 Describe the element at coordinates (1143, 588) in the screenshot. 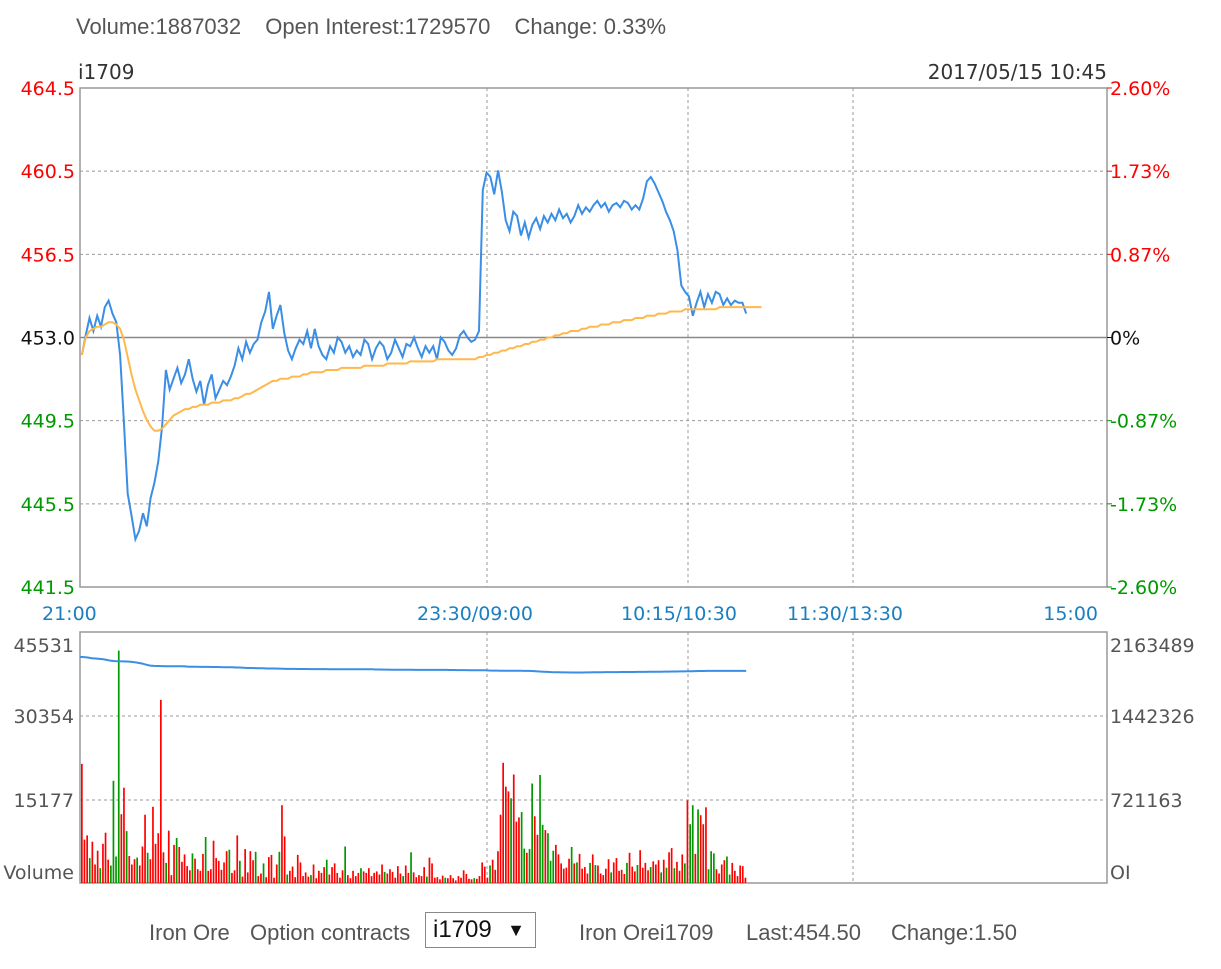

I see `pct-tick-label: -2.60%` at that location.